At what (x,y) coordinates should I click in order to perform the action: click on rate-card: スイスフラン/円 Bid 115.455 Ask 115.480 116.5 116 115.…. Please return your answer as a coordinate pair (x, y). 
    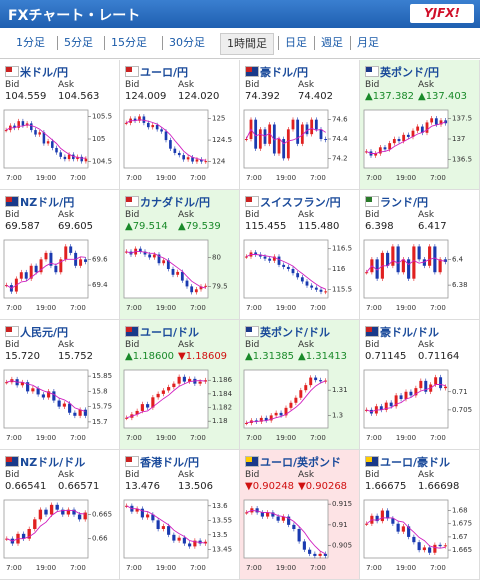
    Looking at the image, I should click on (300, 255).